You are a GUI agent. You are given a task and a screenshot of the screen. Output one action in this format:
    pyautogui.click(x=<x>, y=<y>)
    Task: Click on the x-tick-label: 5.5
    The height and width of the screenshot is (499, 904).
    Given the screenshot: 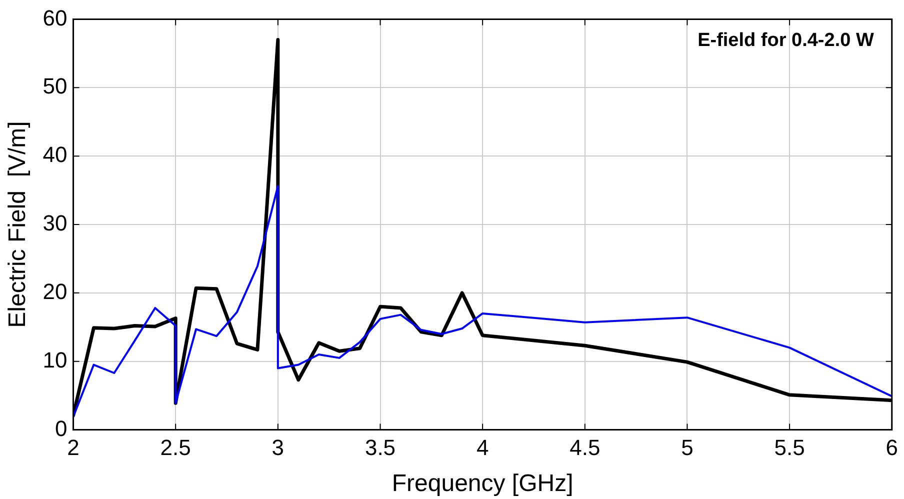 What is the action you would take?
    pyautogui.click(x=789, y=447)
    